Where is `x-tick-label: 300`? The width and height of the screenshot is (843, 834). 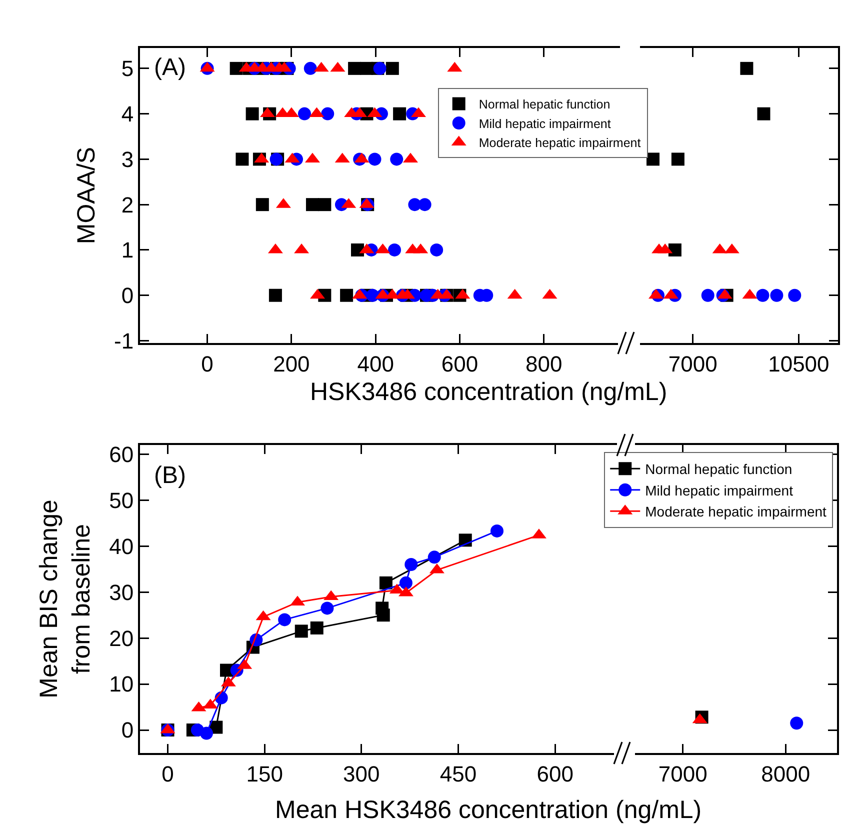
x-tick-label: 300 is located at coordinates (361, 773).